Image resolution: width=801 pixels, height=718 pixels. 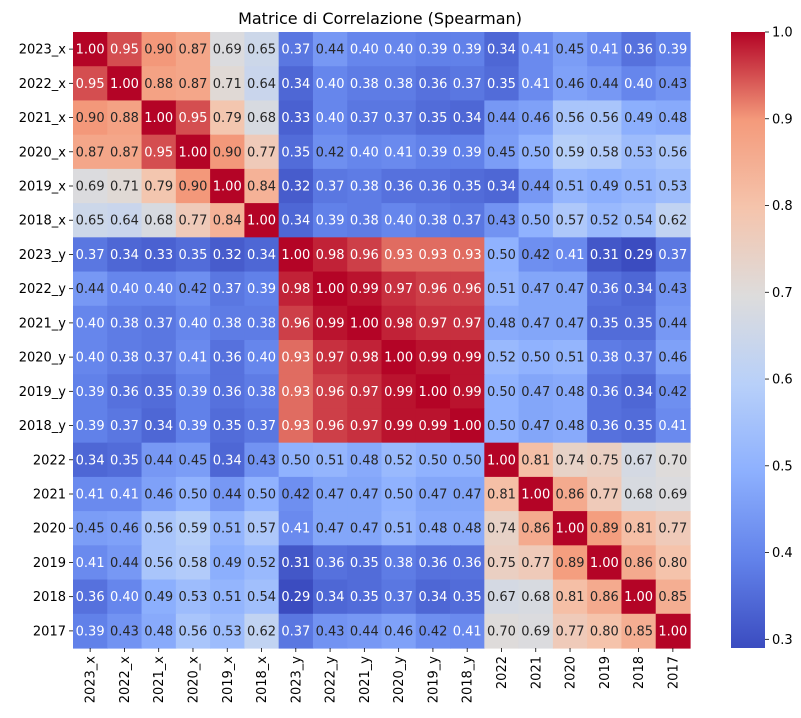 I want to click on cell-value-label: 0.39, so click(x=672, y=50).